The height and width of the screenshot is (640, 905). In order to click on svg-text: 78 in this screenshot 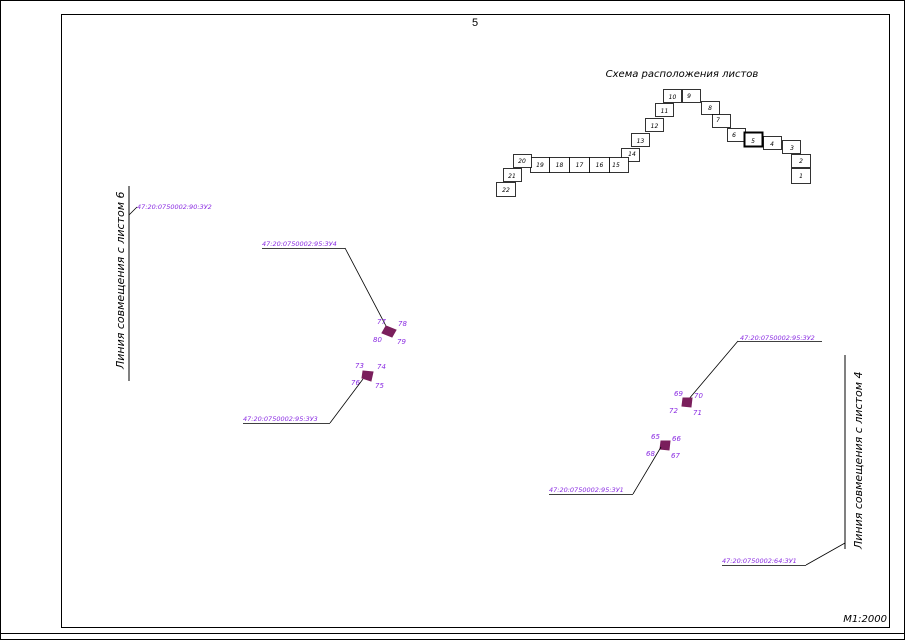, I will do `click(402, 324)`.